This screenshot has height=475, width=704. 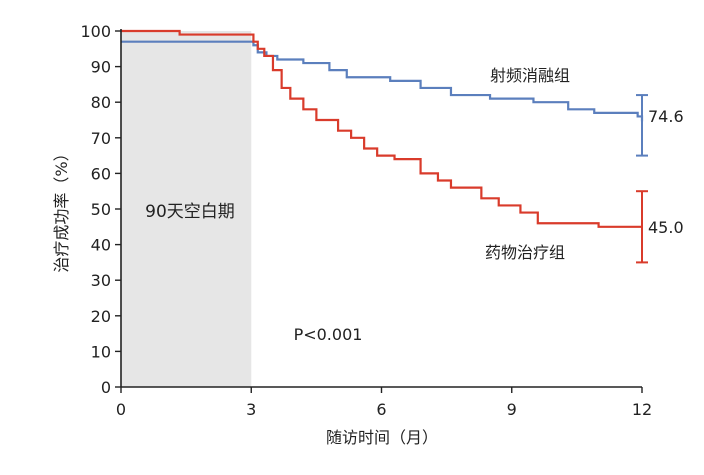 I want to click on blanking-period-area, so click(x=186, y=209).